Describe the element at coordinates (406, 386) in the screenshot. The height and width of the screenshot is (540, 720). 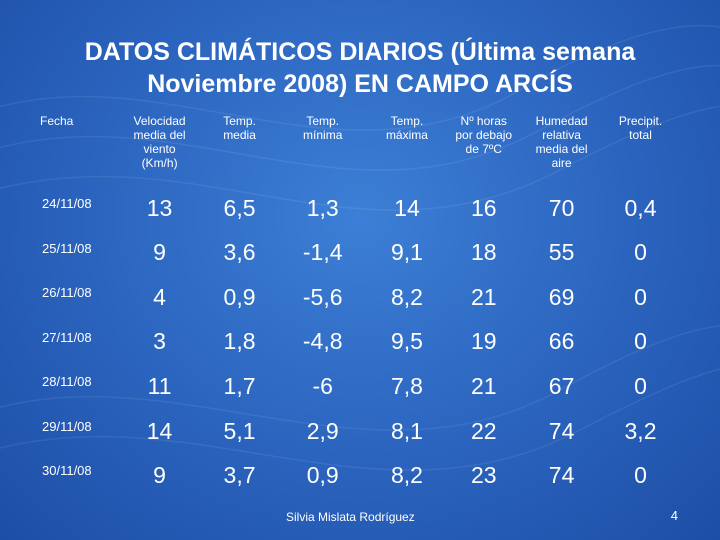
I see `value-cell: 7,8` at that location.